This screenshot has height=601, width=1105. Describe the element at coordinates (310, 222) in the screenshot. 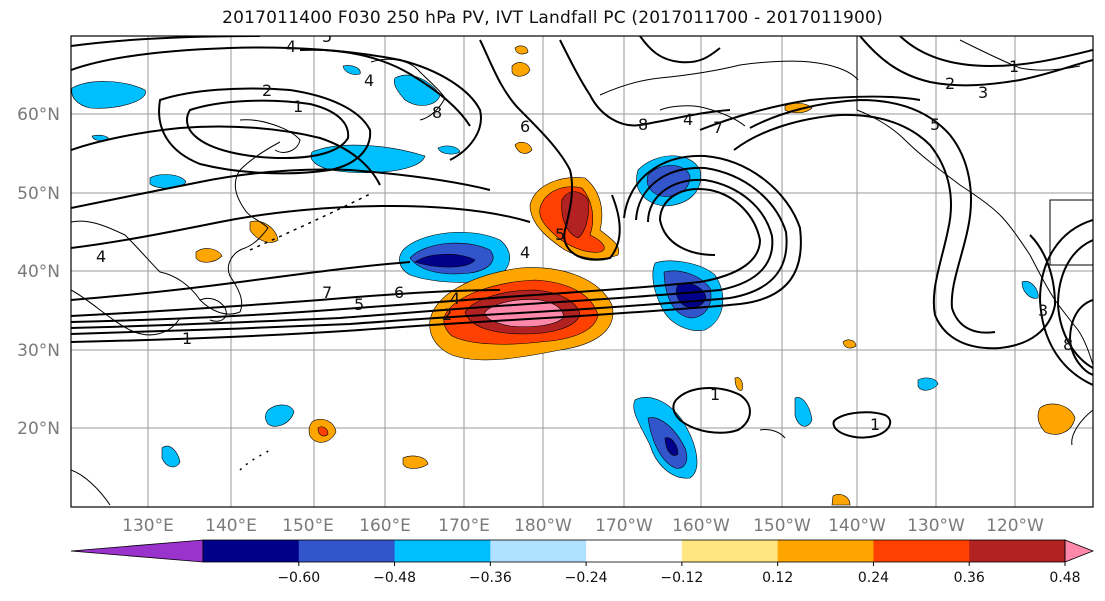

I see `landfall-track` at that location.